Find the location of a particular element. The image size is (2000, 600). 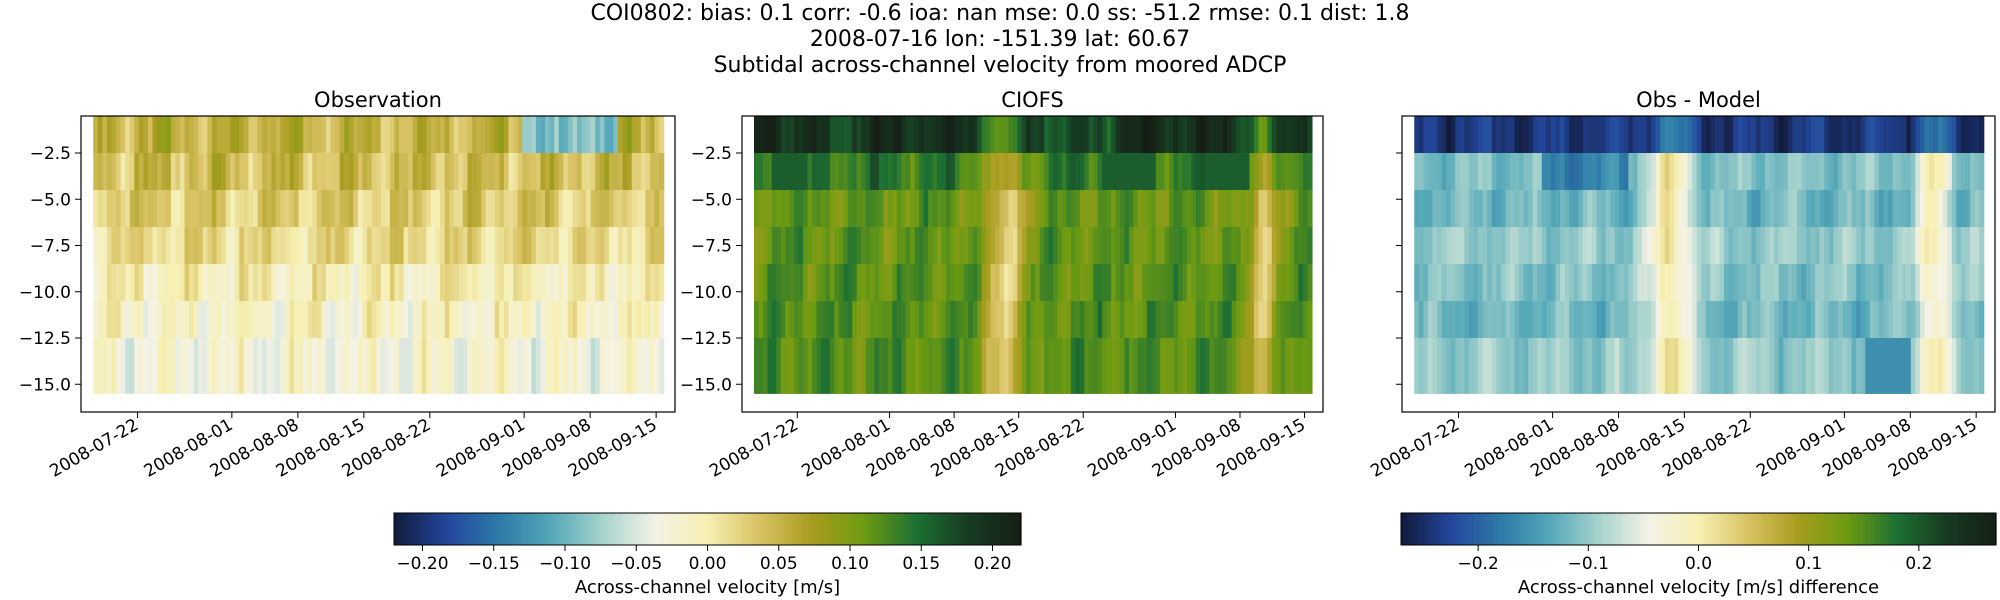

colorbar-tick-label: 0.05 is located at coordinates (779, 564).